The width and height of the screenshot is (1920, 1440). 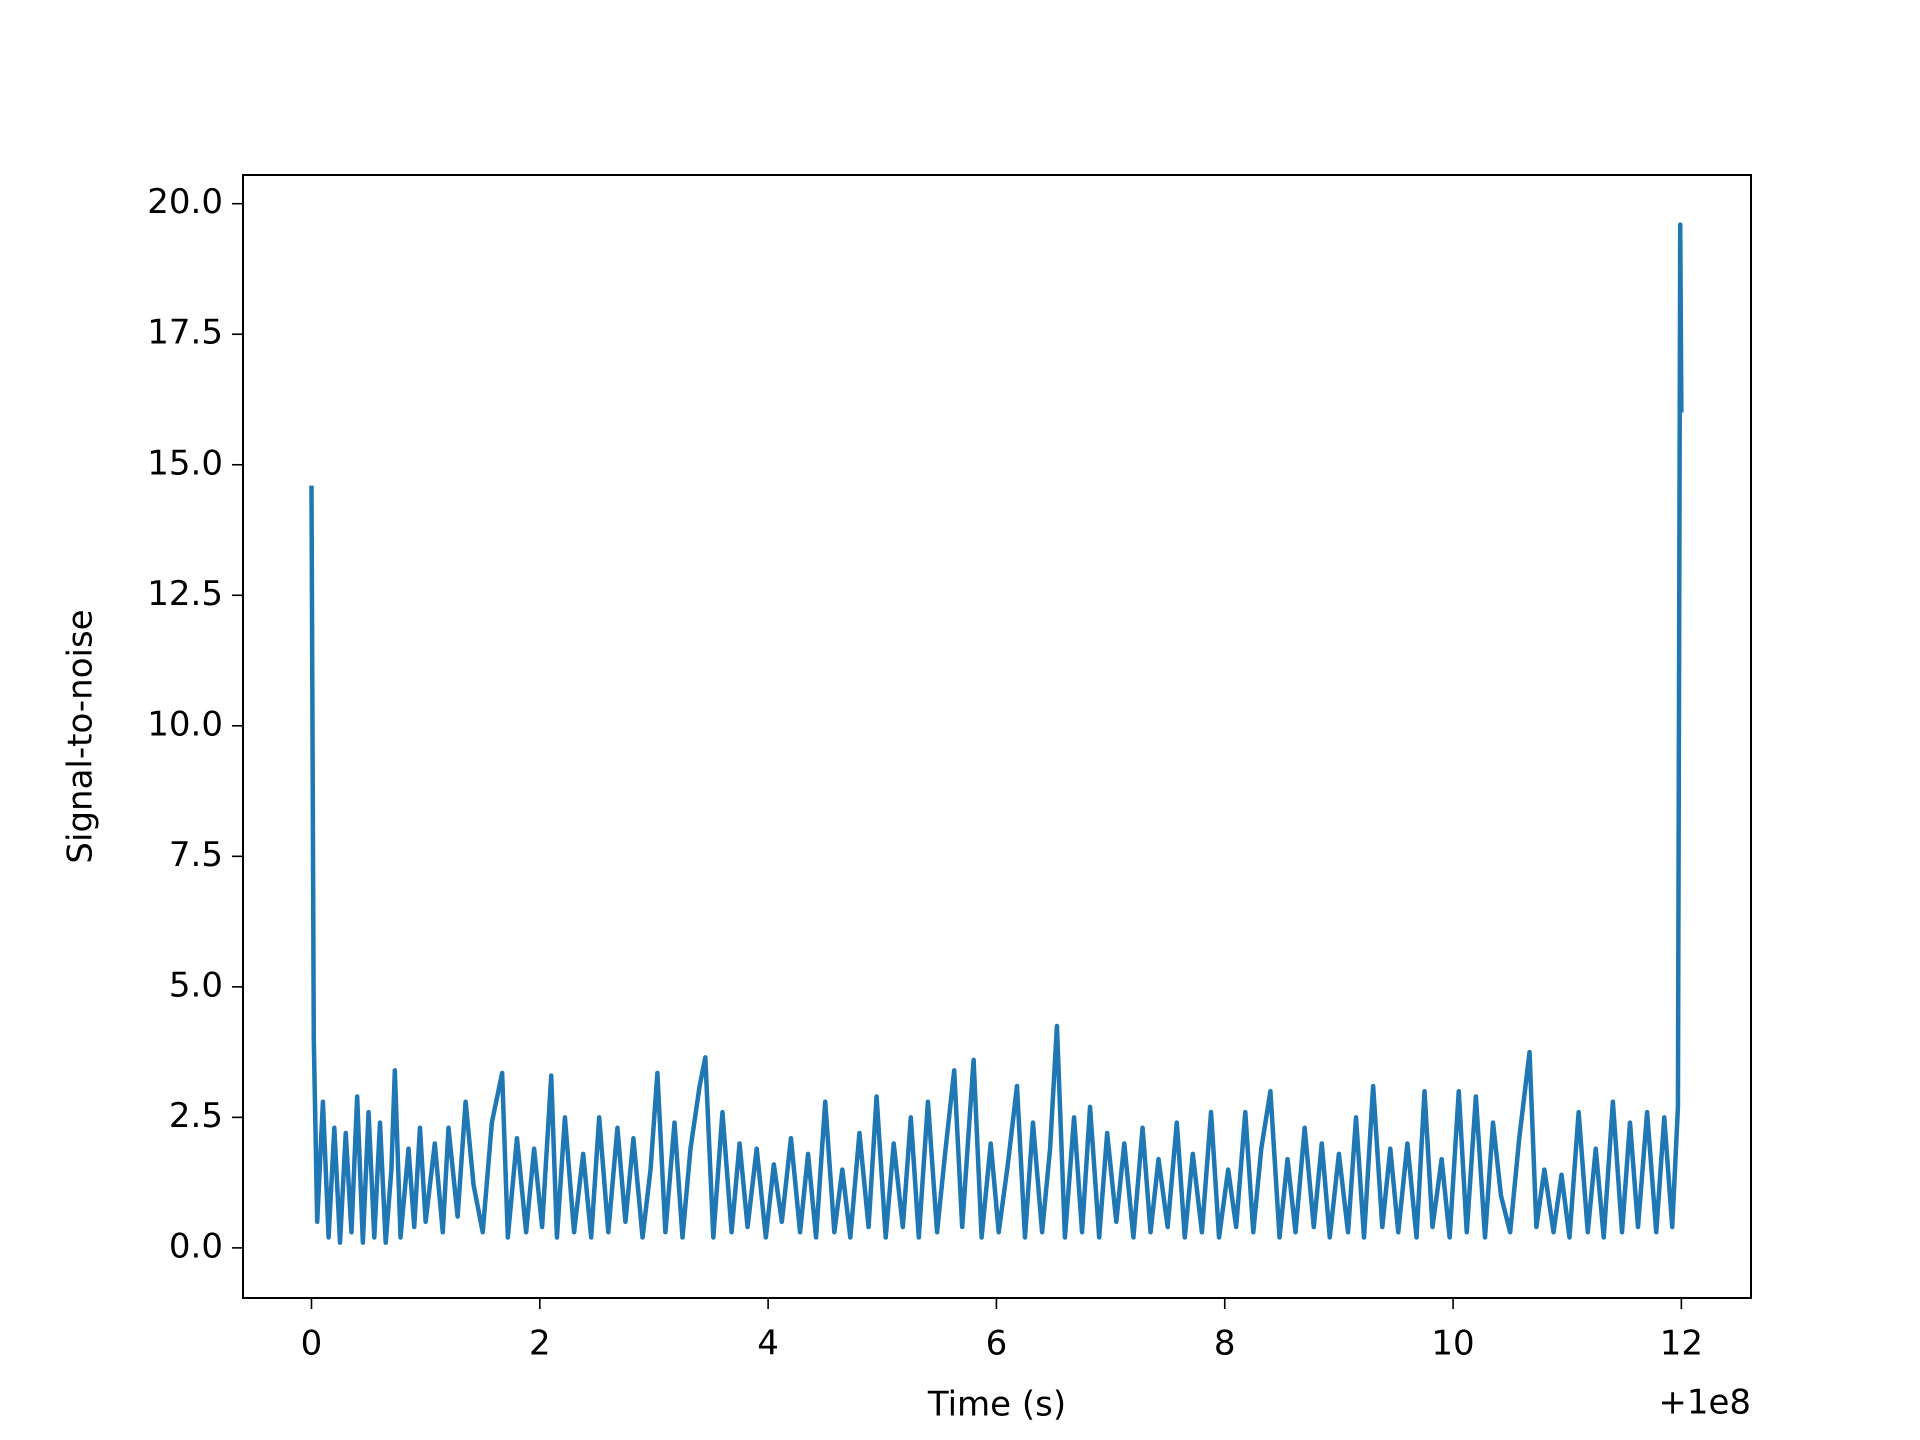 I want to click on x-offset-label: +1e8, so click(x=1704, y=1403).